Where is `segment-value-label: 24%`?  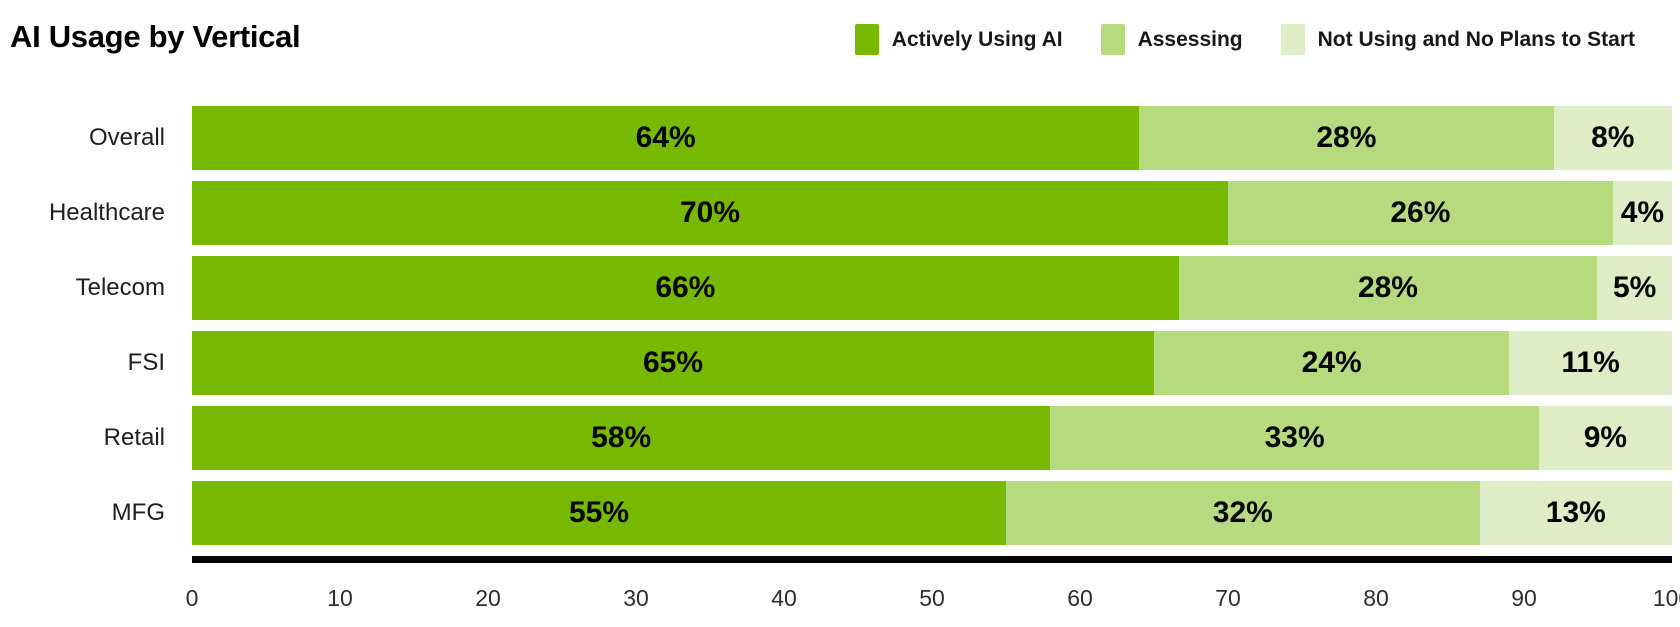 segment-value-label: 24% is located at coordinates (1331, 362).